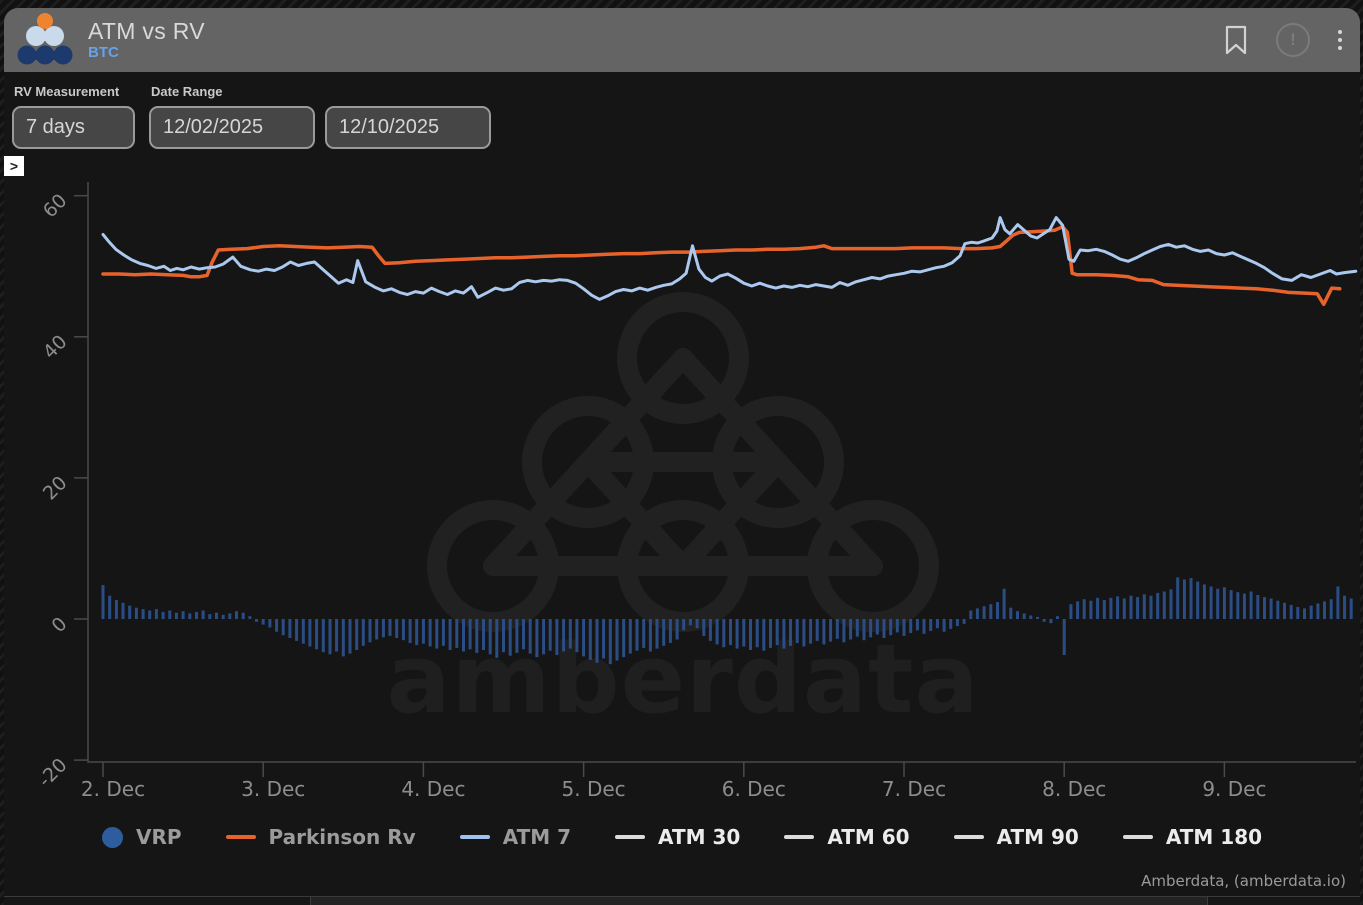 The width and height of the screenshot is (1363, 905). I want to click on info-button: !, so click(1293, 40).